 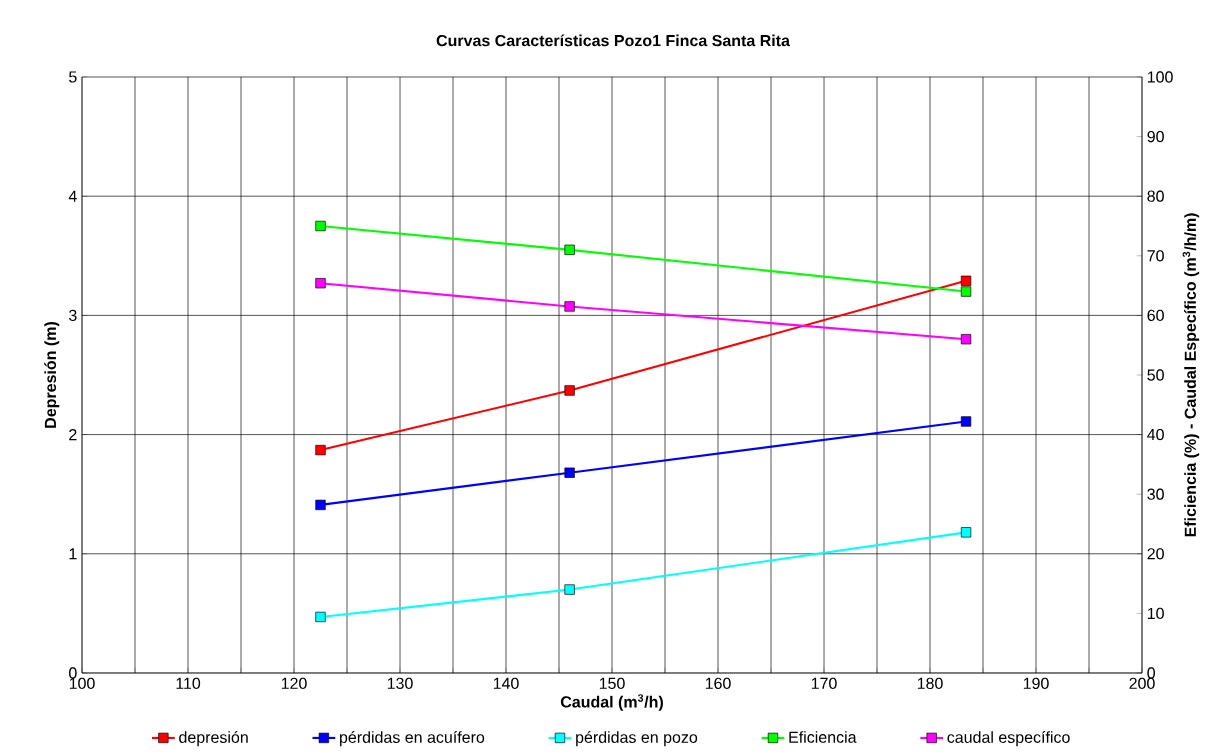 What do you see at coordinates (400, 683) in the screenshot?
I see `x-tick-label: 130` at bounding box center [400, 683].